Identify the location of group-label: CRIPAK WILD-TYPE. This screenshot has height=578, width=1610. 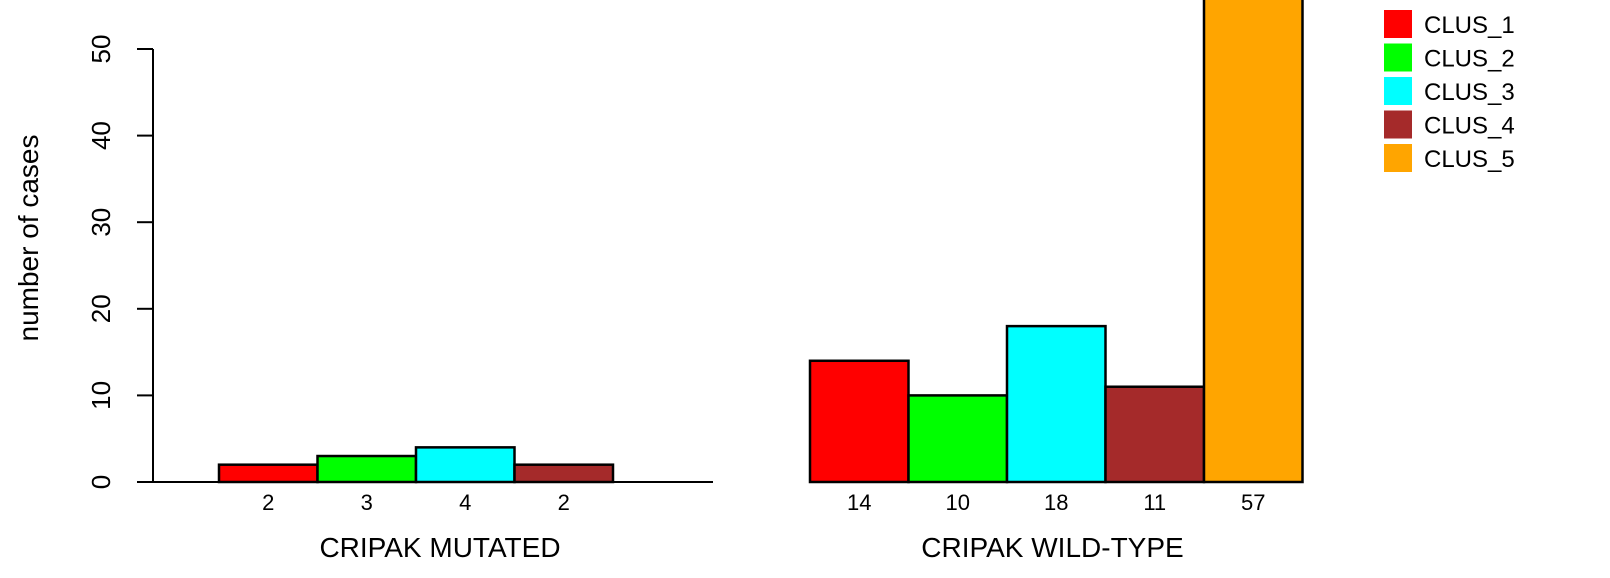
(1052, 547).